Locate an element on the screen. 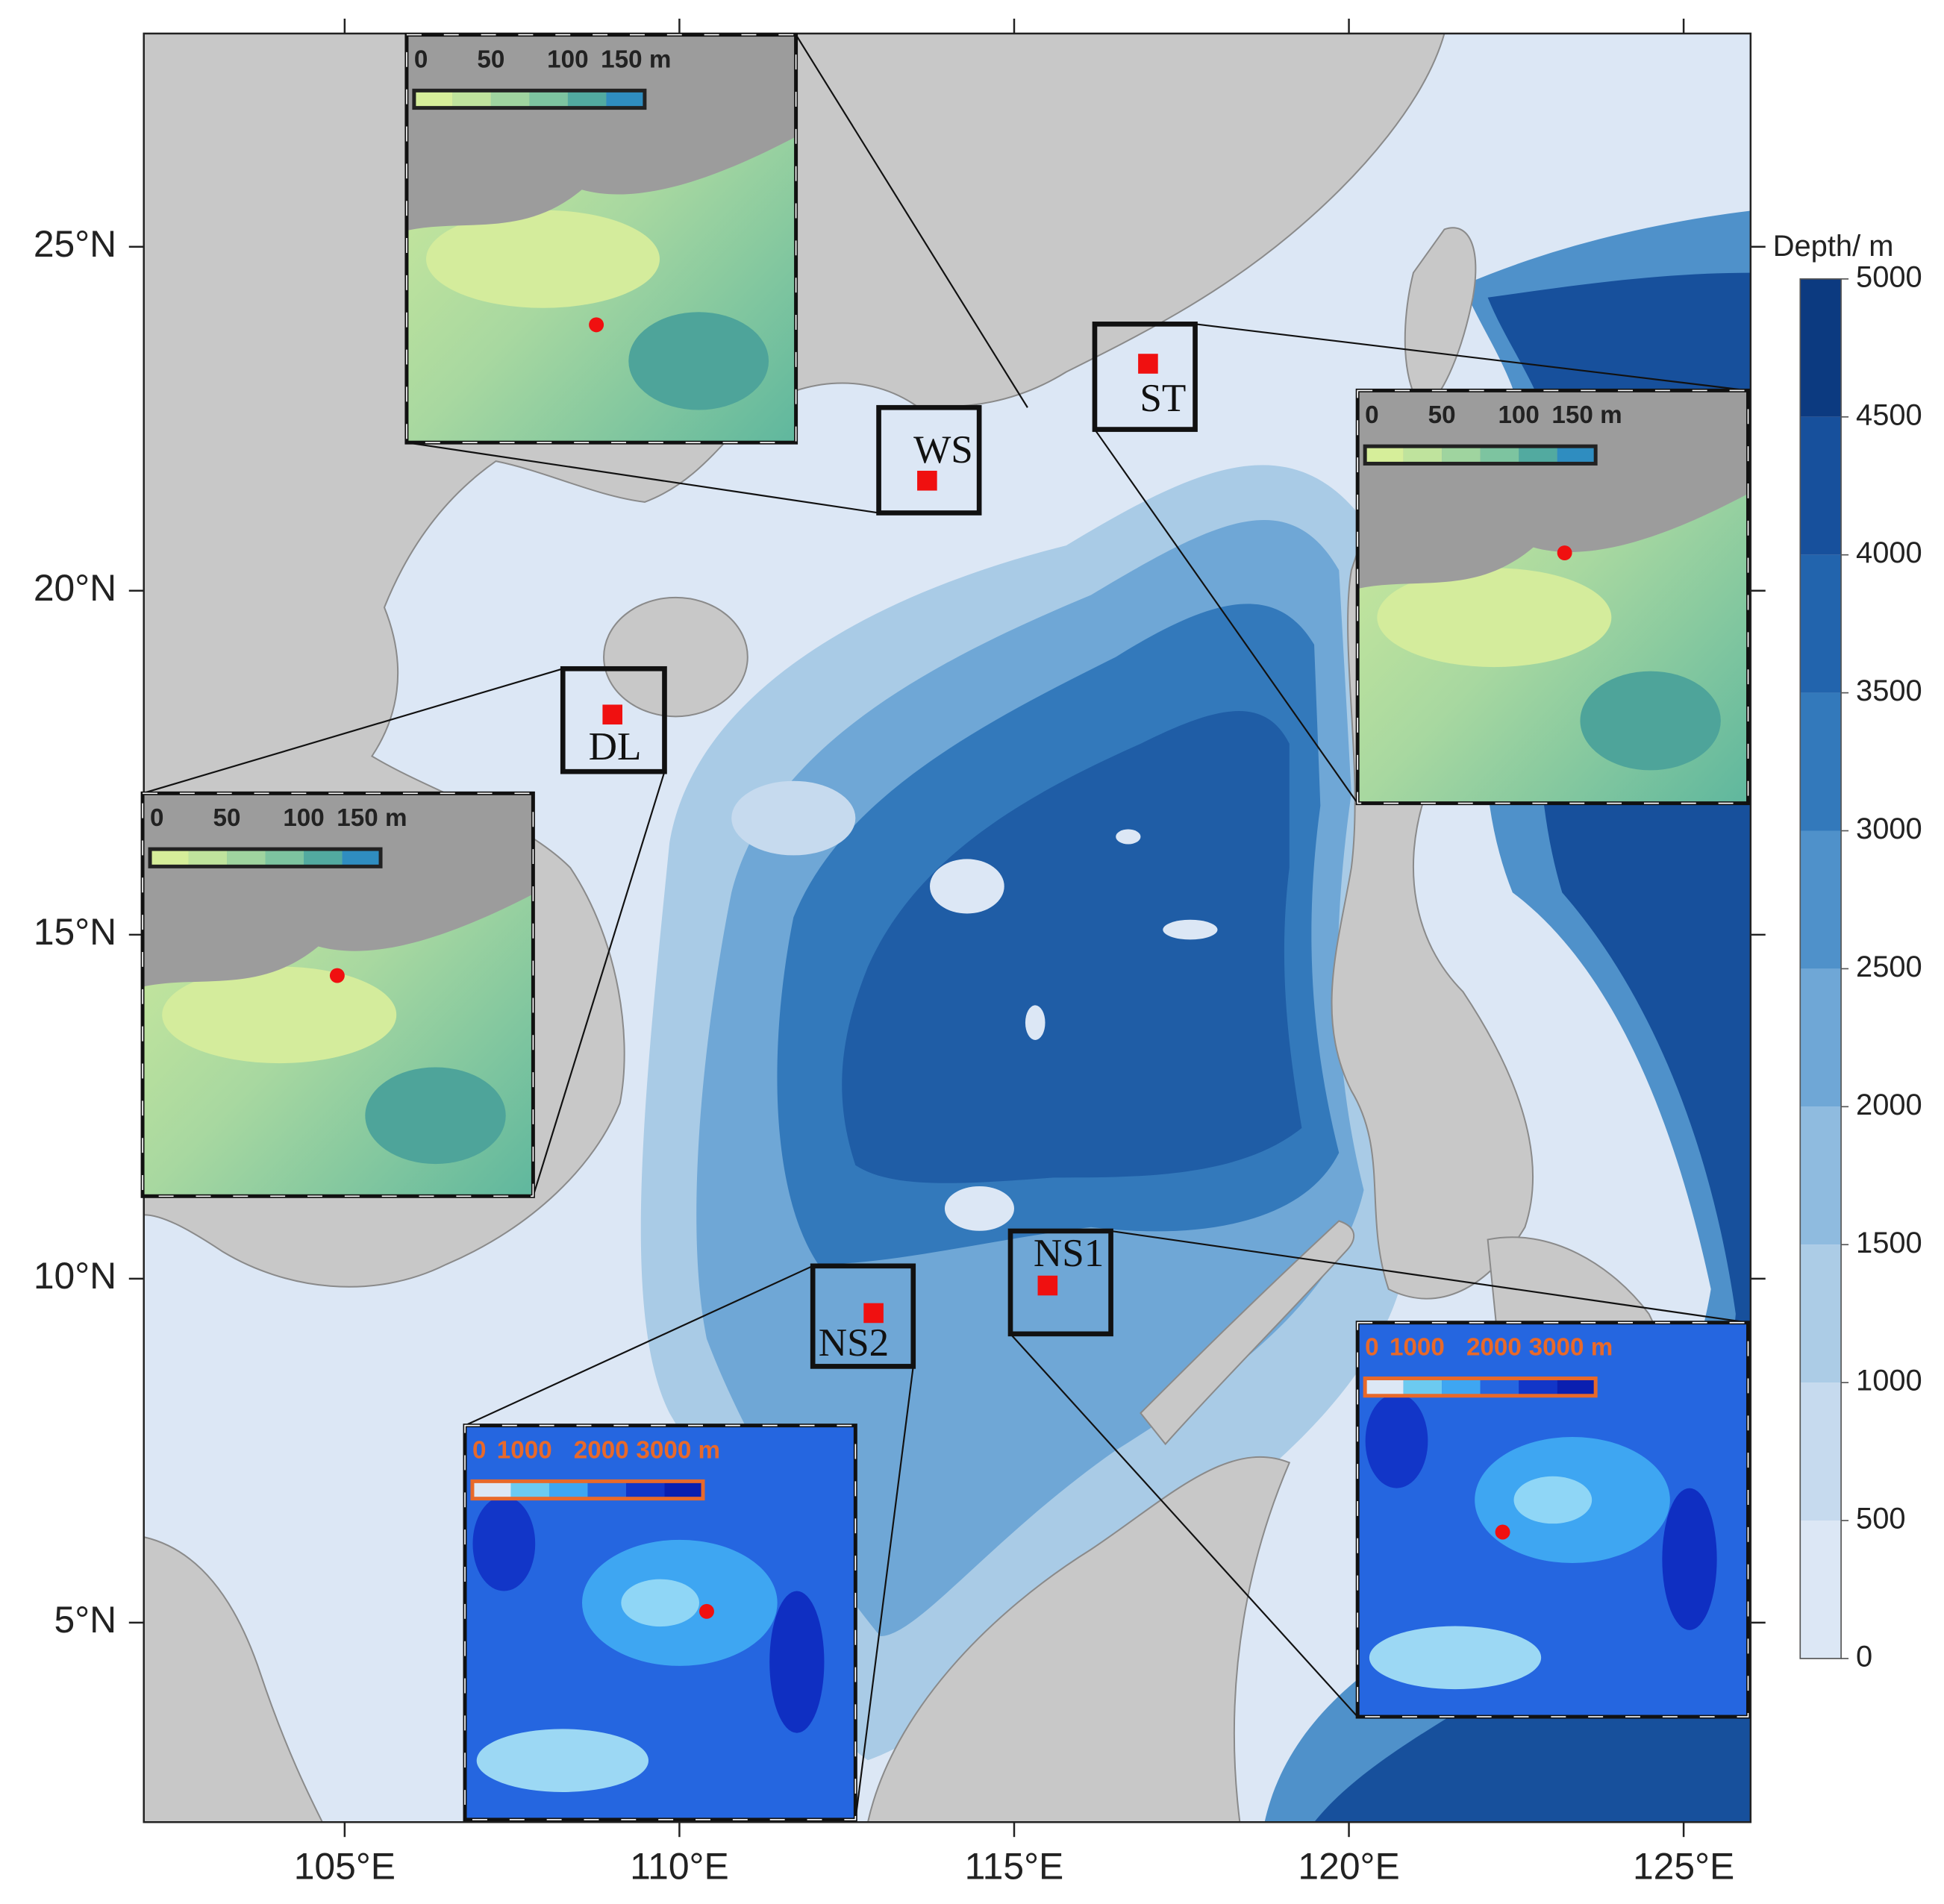 The width and height of the screenshot is (1944, 1904). inset: 0 1000 2000 3000 m is located at coordinates (660, 1623).